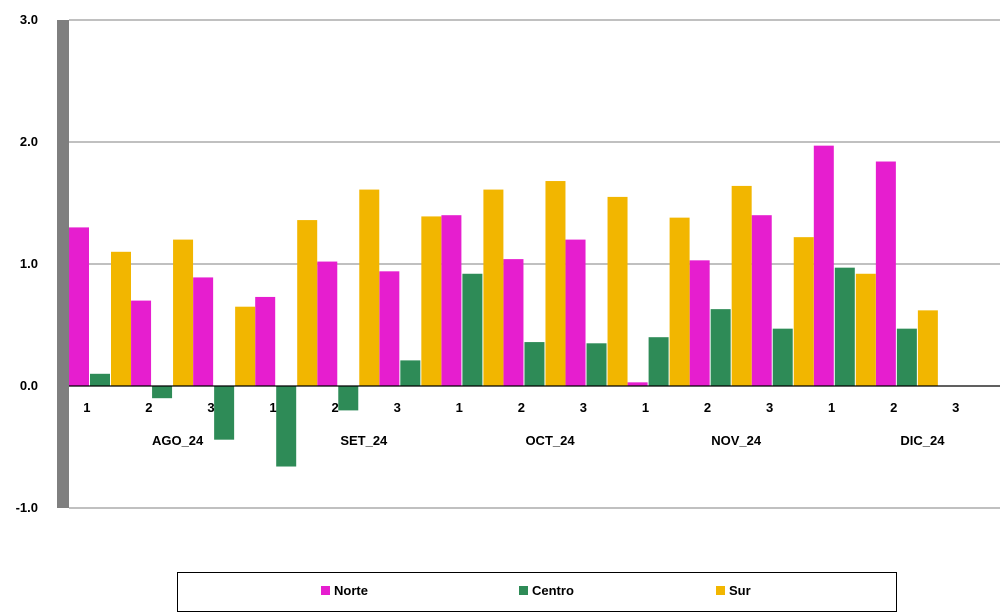 The image size is (1002, 612). Describe the element at coordinates (325, 590) in the screenshot. I see `legend-swatch-norte` at that location.